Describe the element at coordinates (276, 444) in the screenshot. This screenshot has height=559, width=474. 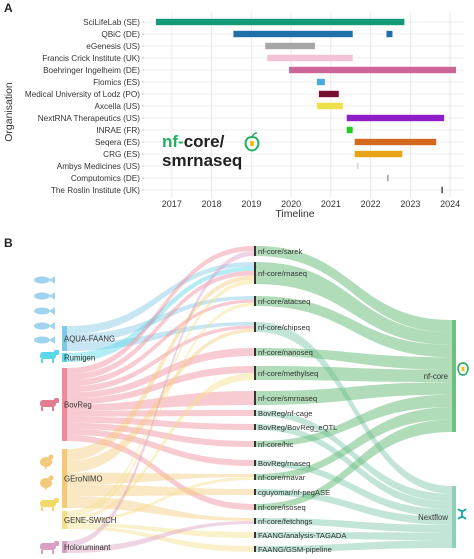
I see `pipeline-label: nf-core/hic` at that location.